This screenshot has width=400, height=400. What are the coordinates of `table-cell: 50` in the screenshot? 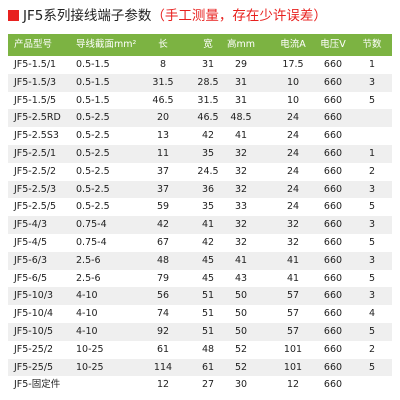 It's located at (241, 314).